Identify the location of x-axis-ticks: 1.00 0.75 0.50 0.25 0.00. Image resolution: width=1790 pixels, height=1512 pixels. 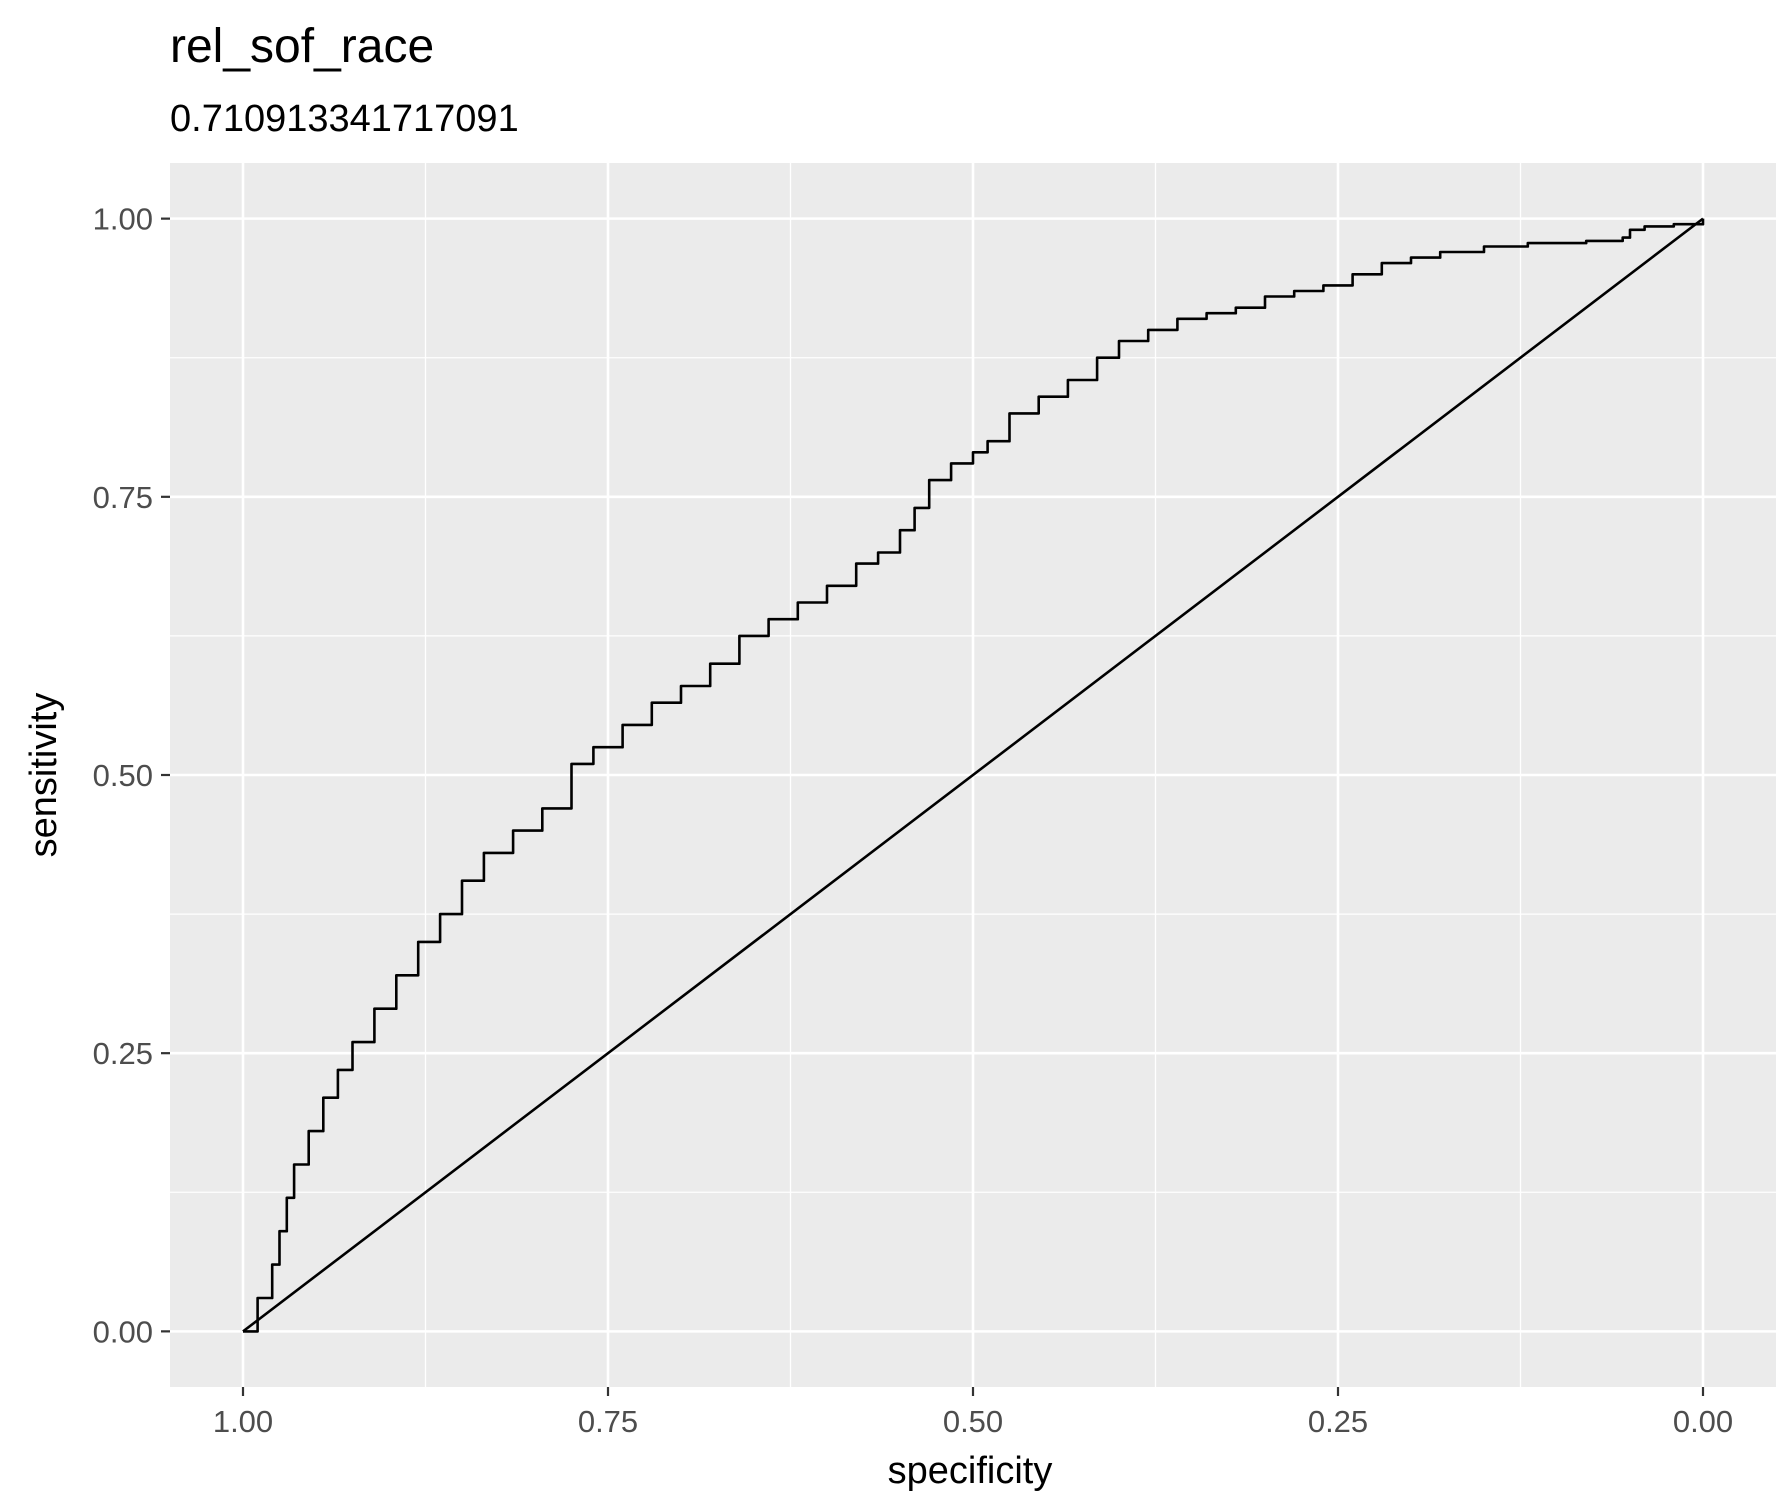
(973, 1413).